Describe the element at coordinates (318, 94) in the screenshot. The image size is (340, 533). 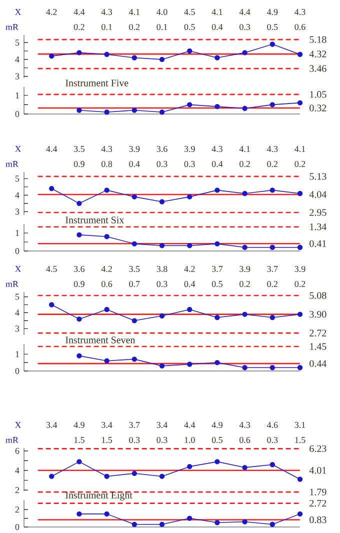
I see `ref-line-label: 1.05` at that location.